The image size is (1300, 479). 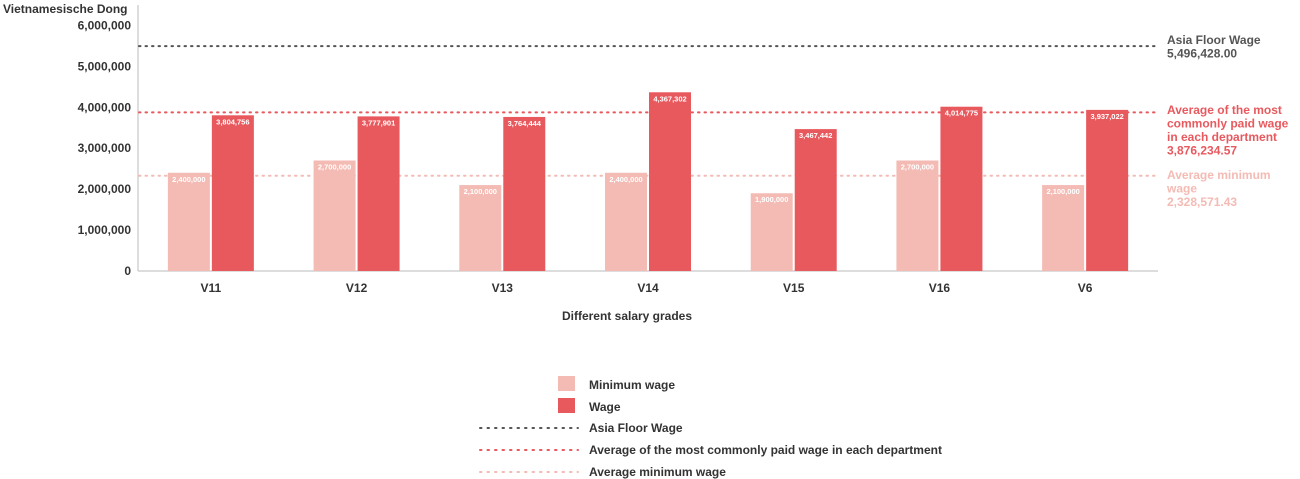 I want to click on reference-line-label: Average minimum, so click(x=1219, y=175).